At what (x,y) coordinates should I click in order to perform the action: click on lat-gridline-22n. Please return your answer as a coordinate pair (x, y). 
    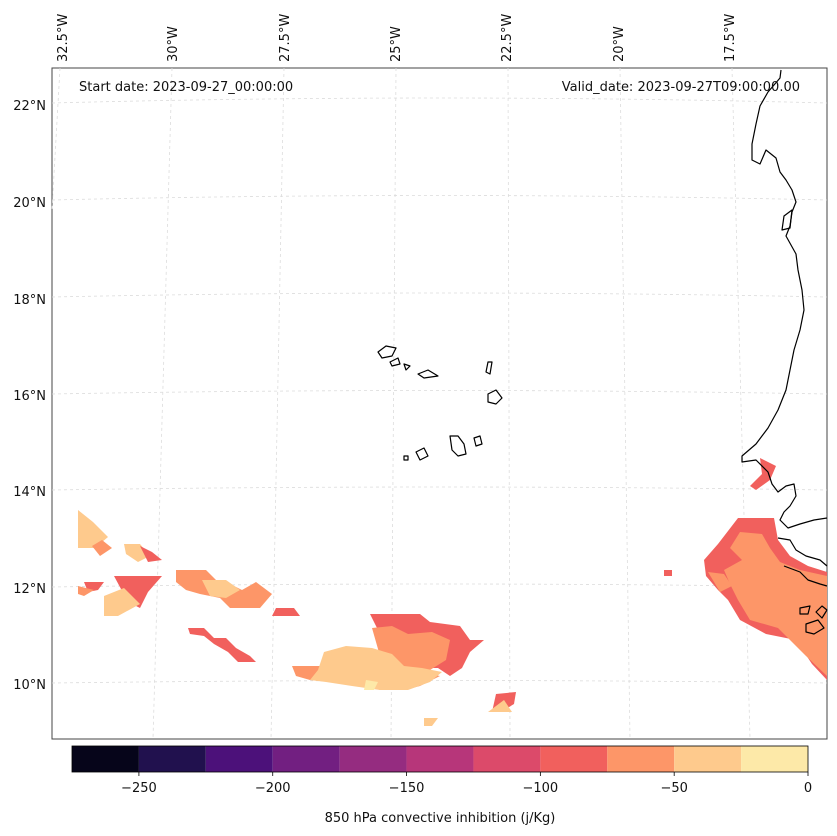
    Looking at the image, I should click on (439, 100).